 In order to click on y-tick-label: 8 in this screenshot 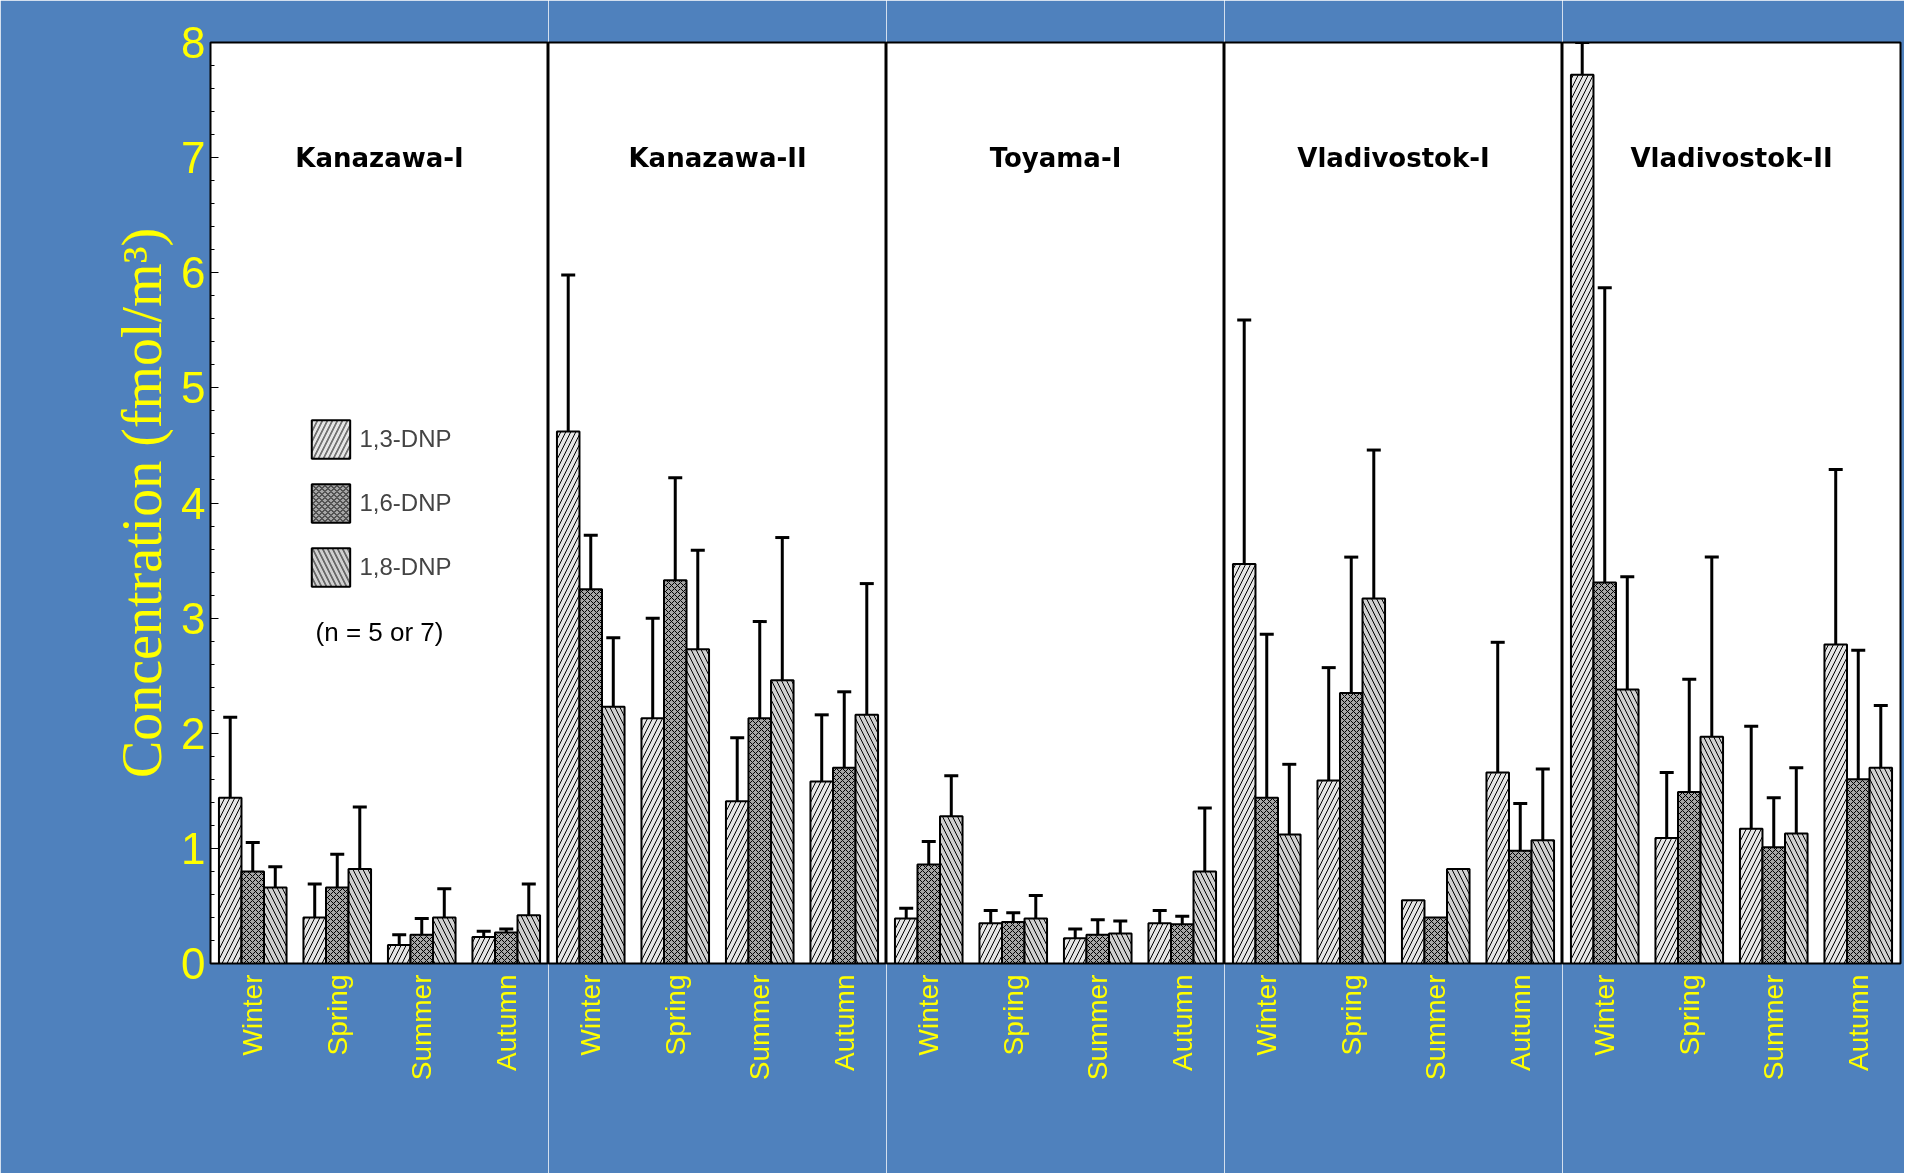, I will do `click(193, 42)`.